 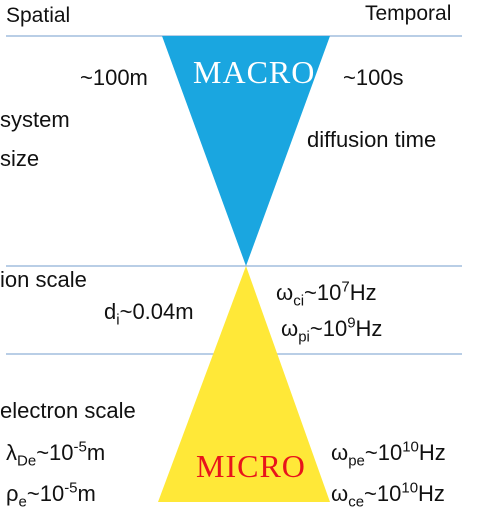 I want to click on electron-plasma-frequency: ωpe~1010Hz, so click(x=388, y=453).